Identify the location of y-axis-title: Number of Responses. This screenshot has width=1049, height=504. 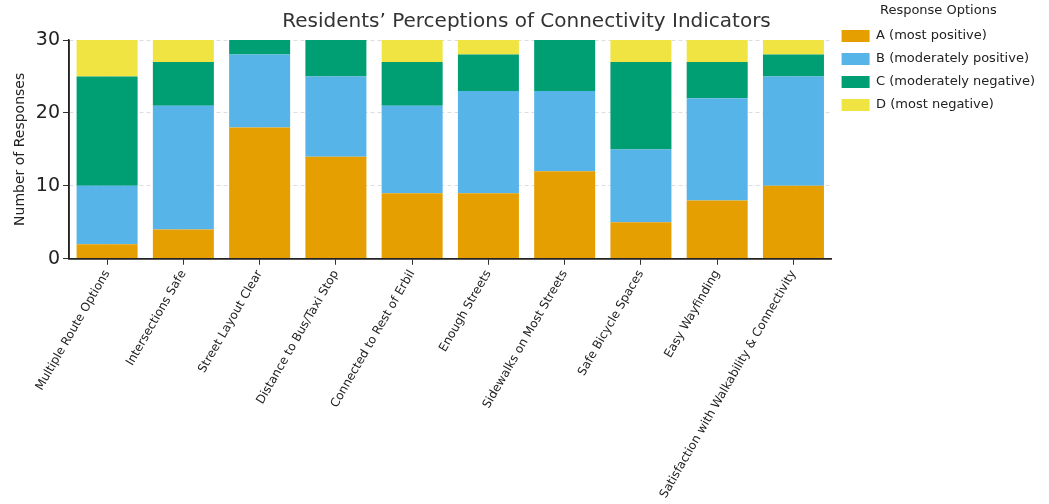
(19, 149).